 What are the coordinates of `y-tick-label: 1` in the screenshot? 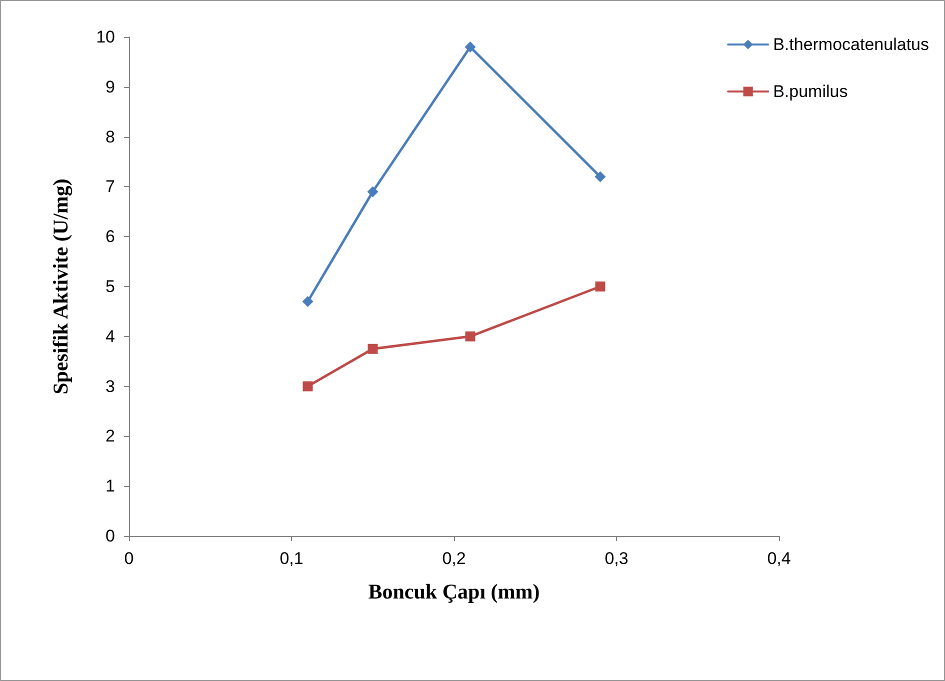 It's located at (110, 486).